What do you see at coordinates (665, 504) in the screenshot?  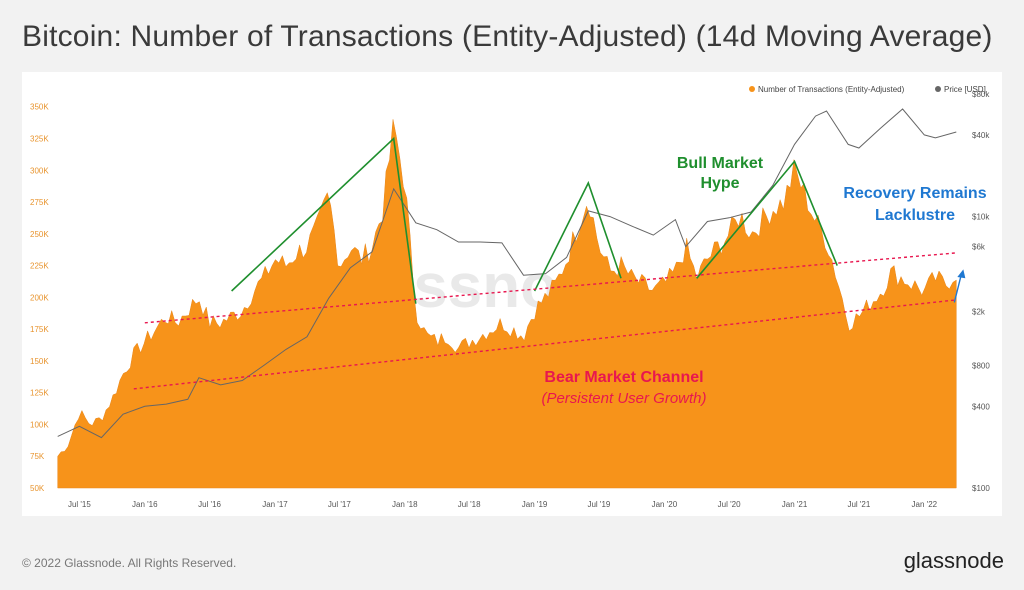 I see `x-tick-label: Jan '20` at bounding box center [665, 504].